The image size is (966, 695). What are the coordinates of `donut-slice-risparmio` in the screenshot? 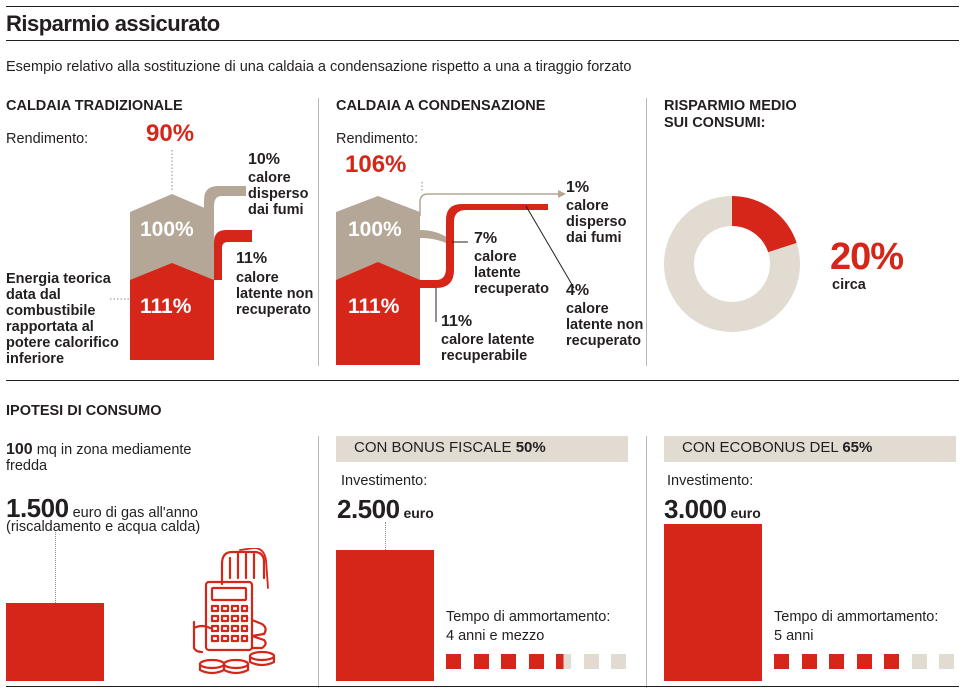 It's located at (764, 224).